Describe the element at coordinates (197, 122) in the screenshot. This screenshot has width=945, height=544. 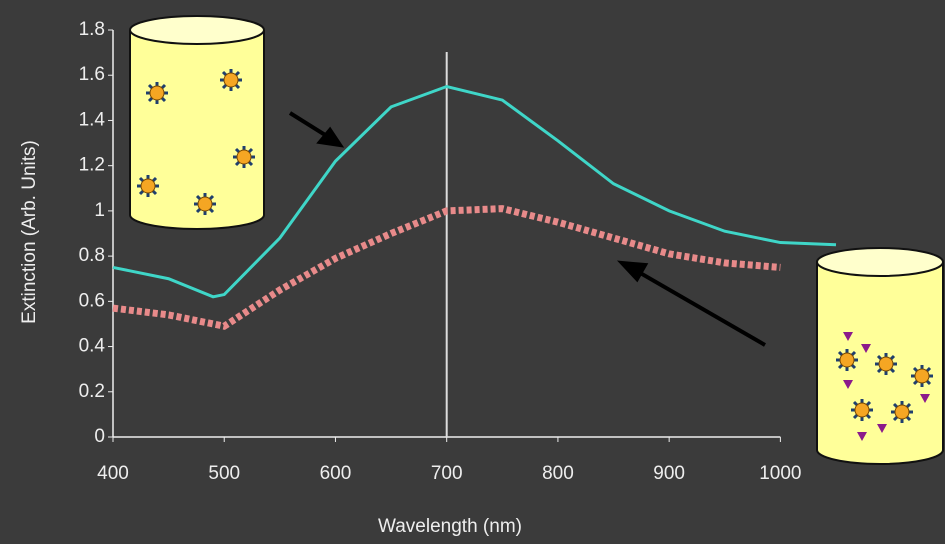
I see `illustration-left` at that location.